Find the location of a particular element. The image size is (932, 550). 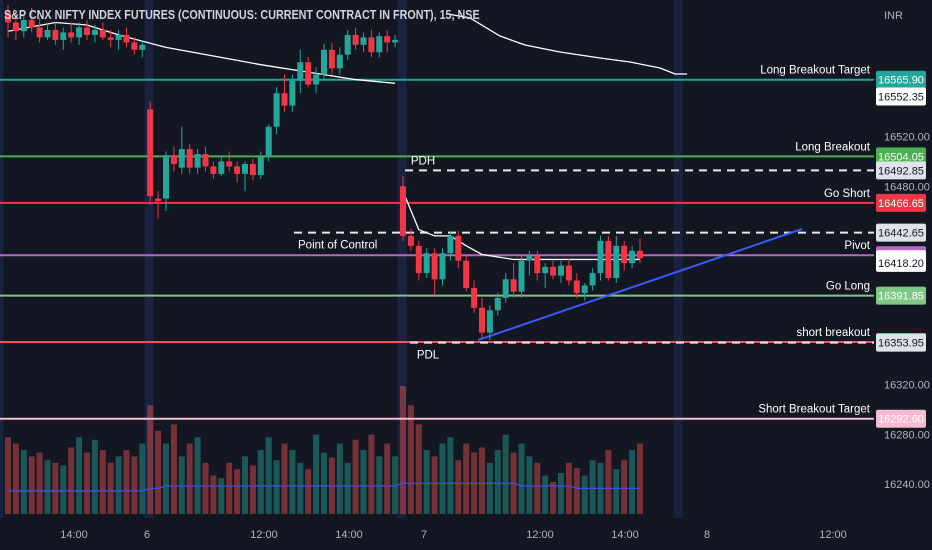

y-tick-label: 16480.00 is located at coordinates (907, 187).